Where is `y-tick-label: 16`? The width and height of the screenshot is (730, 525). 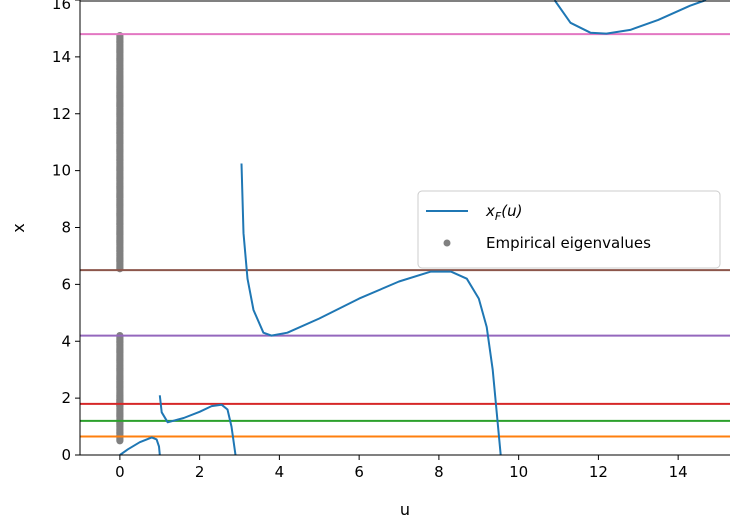 y-tick-label: 16 is located at coordinates (61, 6).